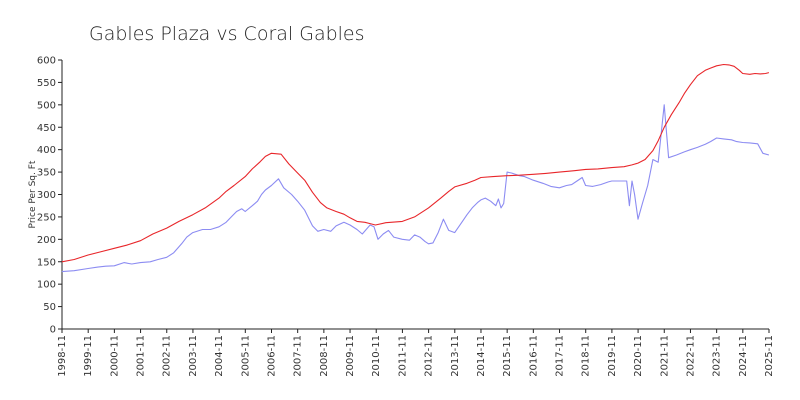 This screenshot has height=400, width=800. What do you see at coordinates (46, 285) in the screenshot?
I see `y-tick-label: 100` at bounding box center [46, 285].